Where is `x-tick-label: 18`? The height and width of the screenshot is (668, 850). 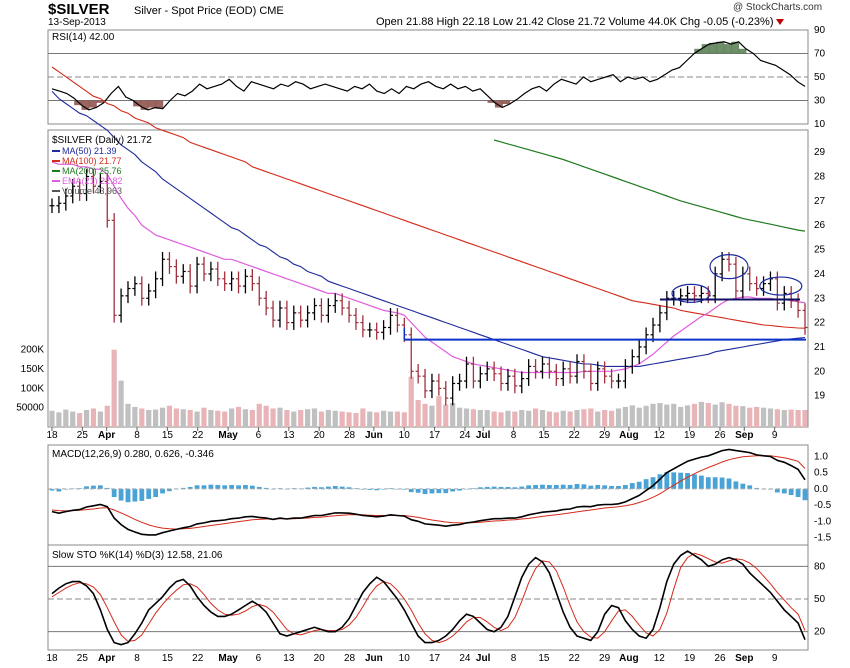 x-tick-label: 18 is located at coordinates (52, 435).